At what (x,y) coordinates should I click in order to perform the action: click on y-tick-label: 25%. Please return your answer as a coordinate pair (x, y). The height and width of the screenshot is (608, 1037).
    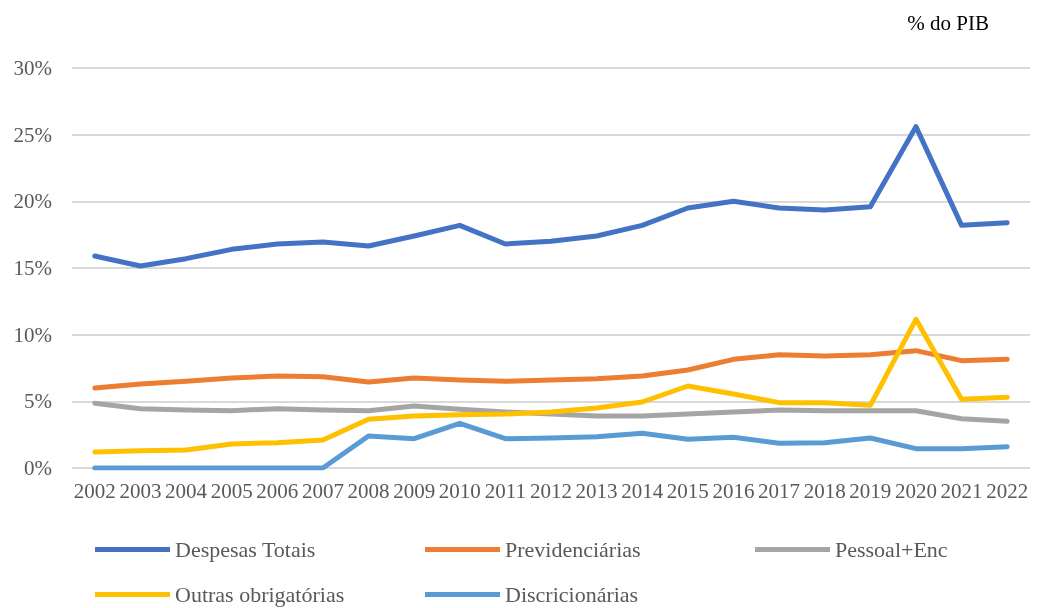
    Looking at the image, I should click on (32, 134).